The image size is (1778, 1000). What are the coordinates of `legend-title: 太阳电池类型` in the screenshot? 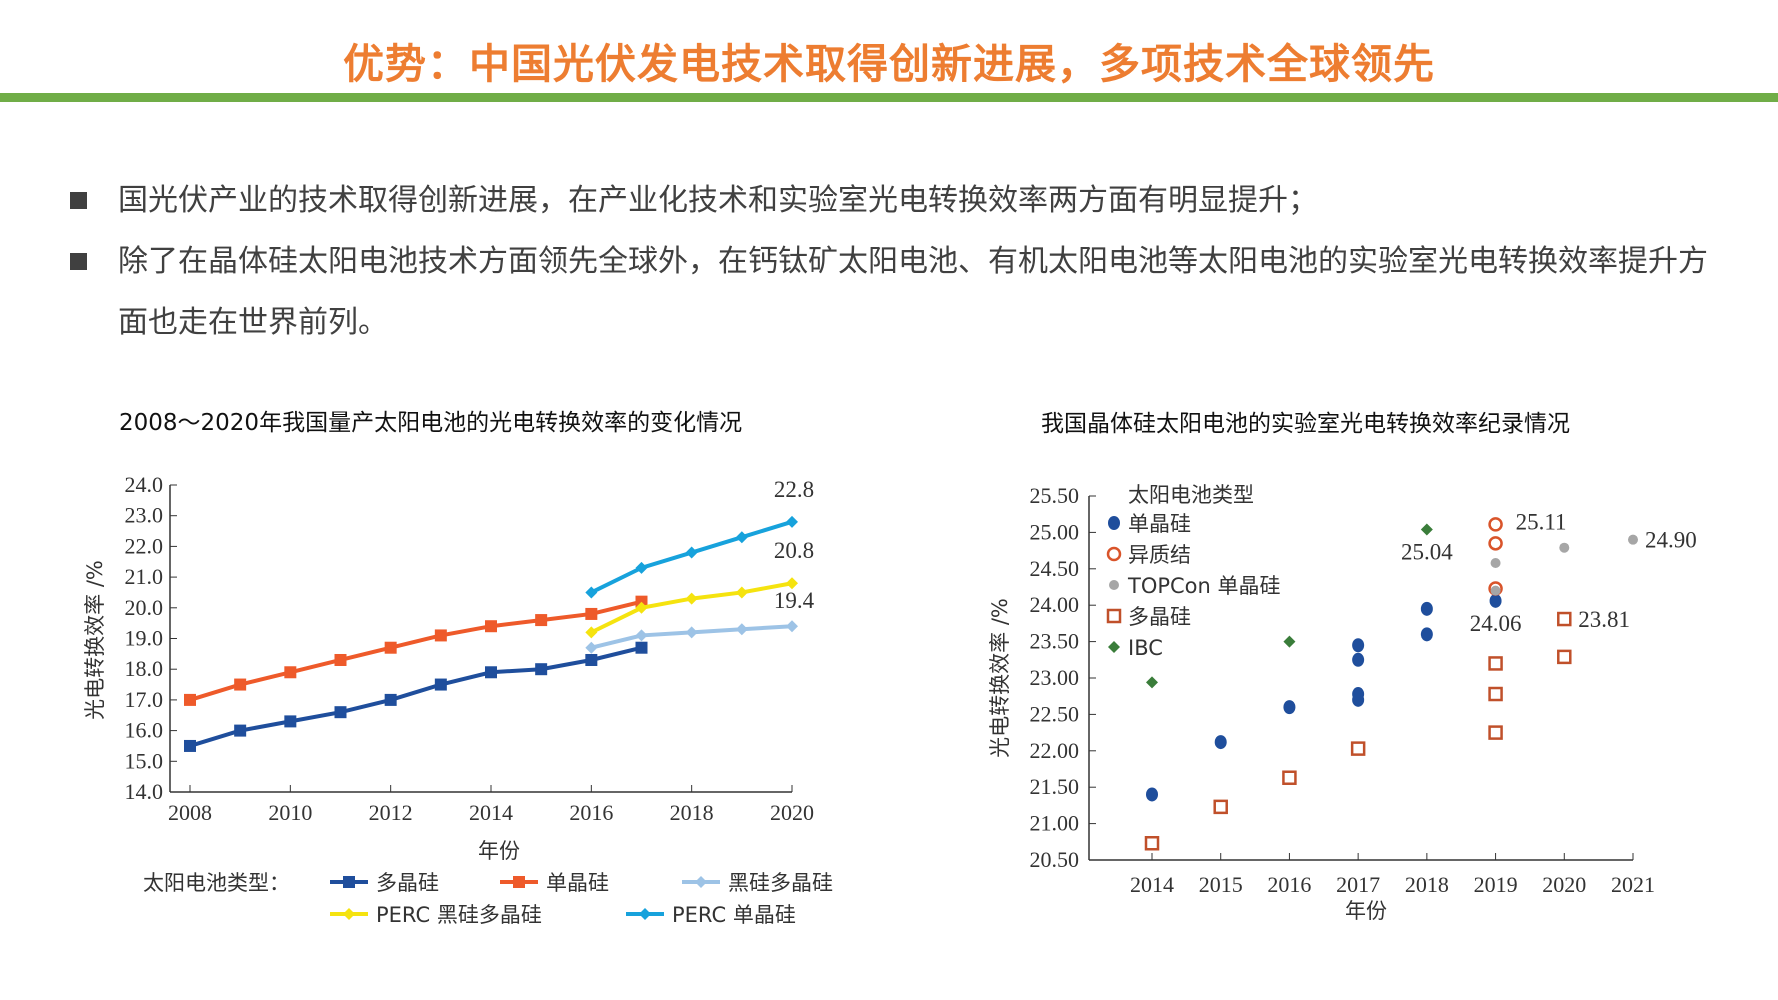 It's located at (1191, 495).